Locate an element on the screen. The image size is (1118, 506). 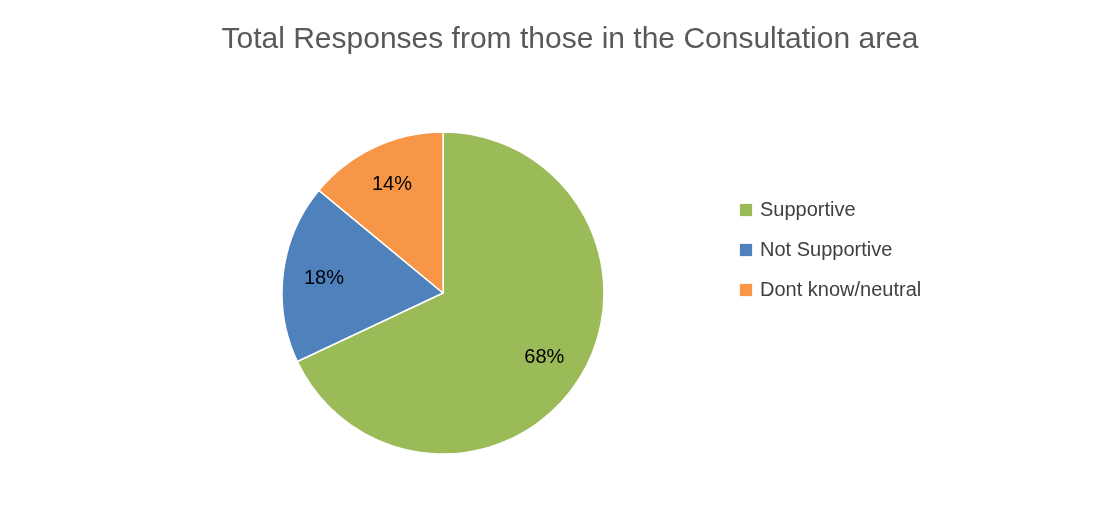
data-label: 68% is located at coordinates (544, 356).